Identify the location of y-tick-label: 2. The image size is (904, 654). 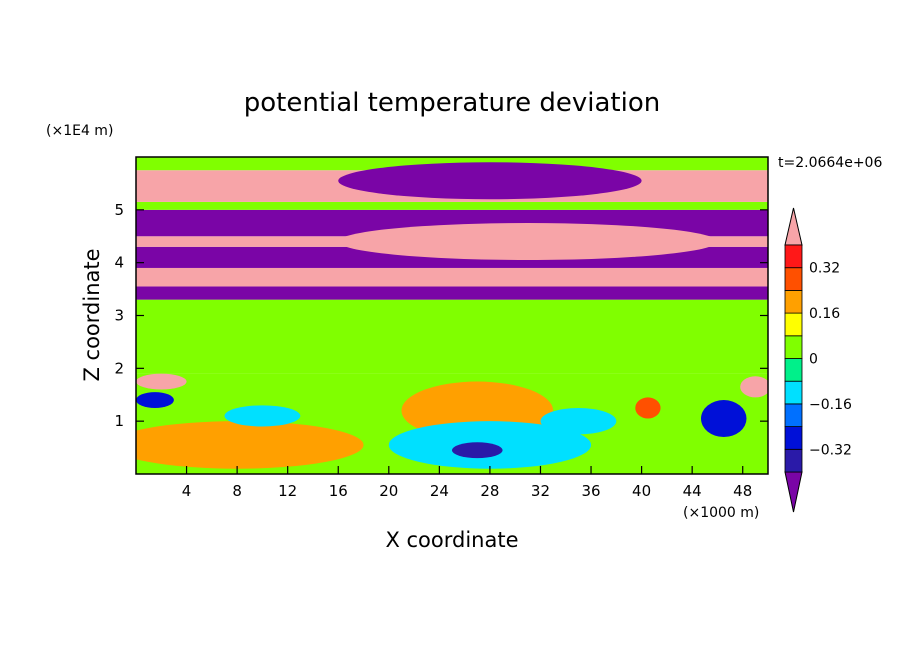
(119, 368).